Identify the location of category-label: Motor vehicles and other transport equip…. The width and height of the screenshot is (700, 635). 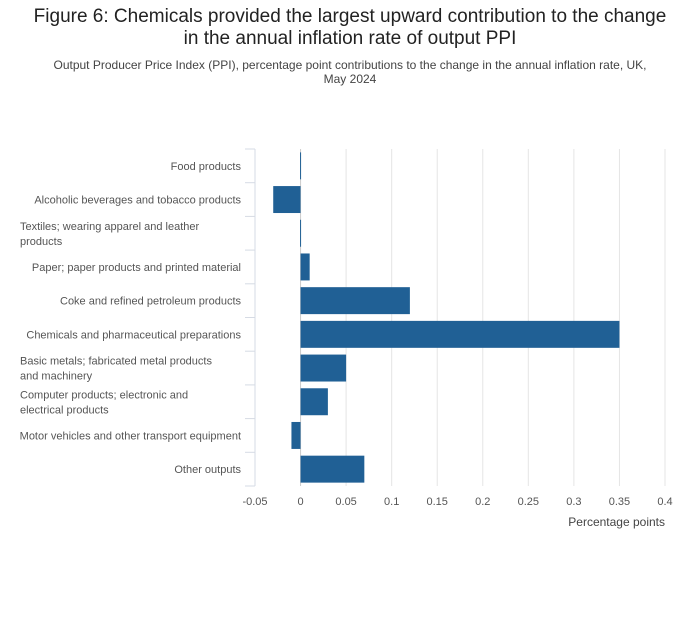
(130, 436).